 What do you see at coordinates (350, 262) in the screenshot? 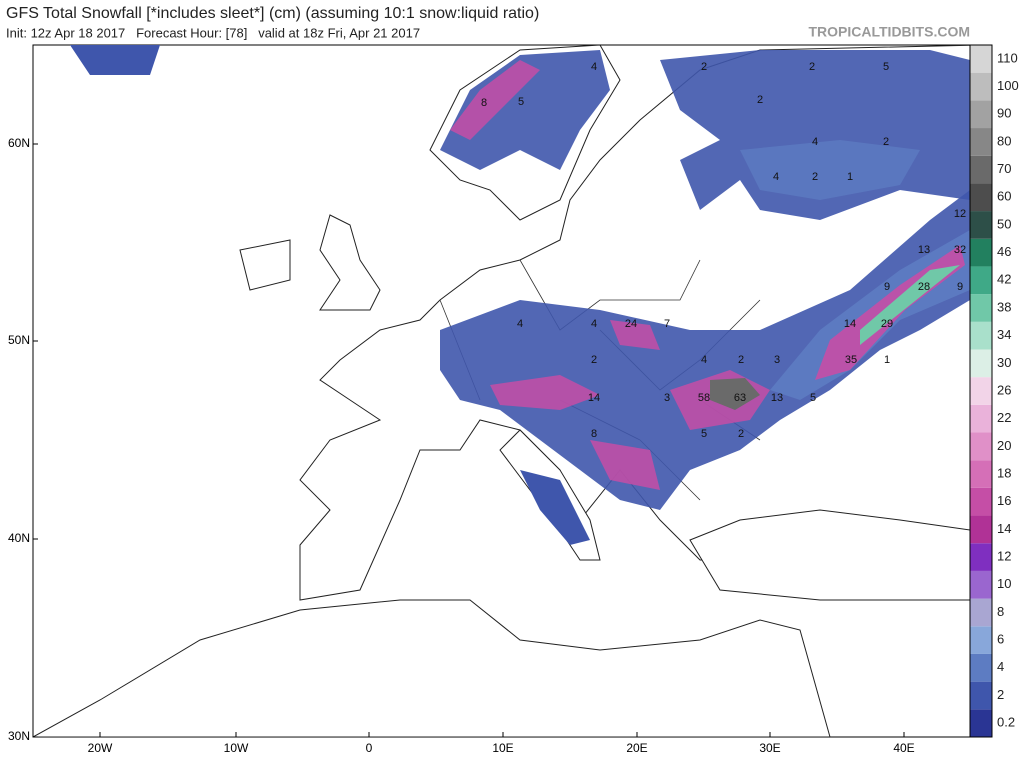
I see `coastline-britain` at bounding box center [350, 262].